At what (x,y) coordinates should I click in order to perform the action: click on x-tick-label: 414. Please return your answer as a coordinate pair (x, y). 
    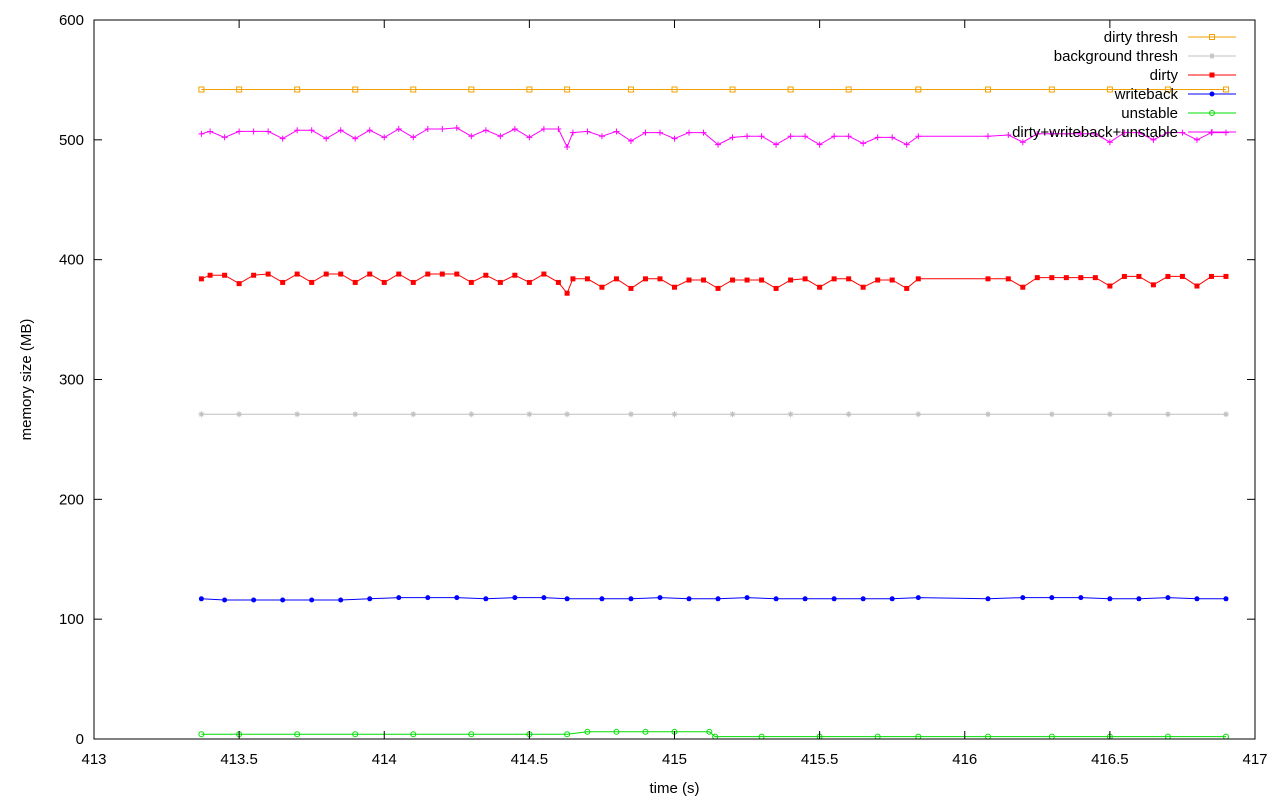
    Looking at the image, I should click on (384, 759).